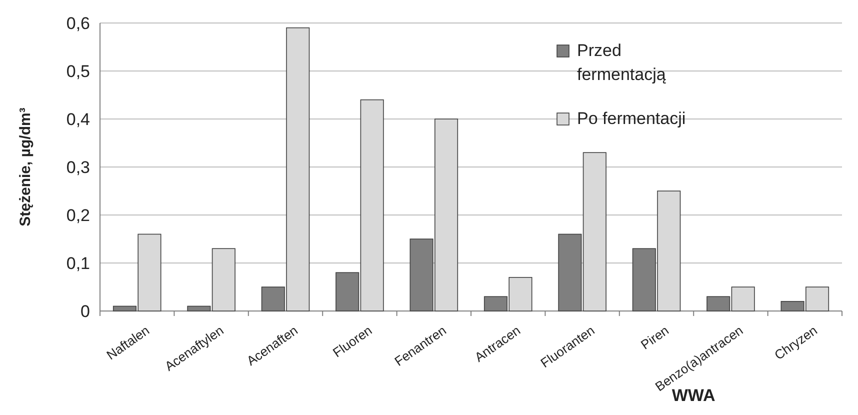 Image resolution: width=858 pixels, height=415 pixels. I want to click on y-tick-label: 0,2, so click(78, 215).